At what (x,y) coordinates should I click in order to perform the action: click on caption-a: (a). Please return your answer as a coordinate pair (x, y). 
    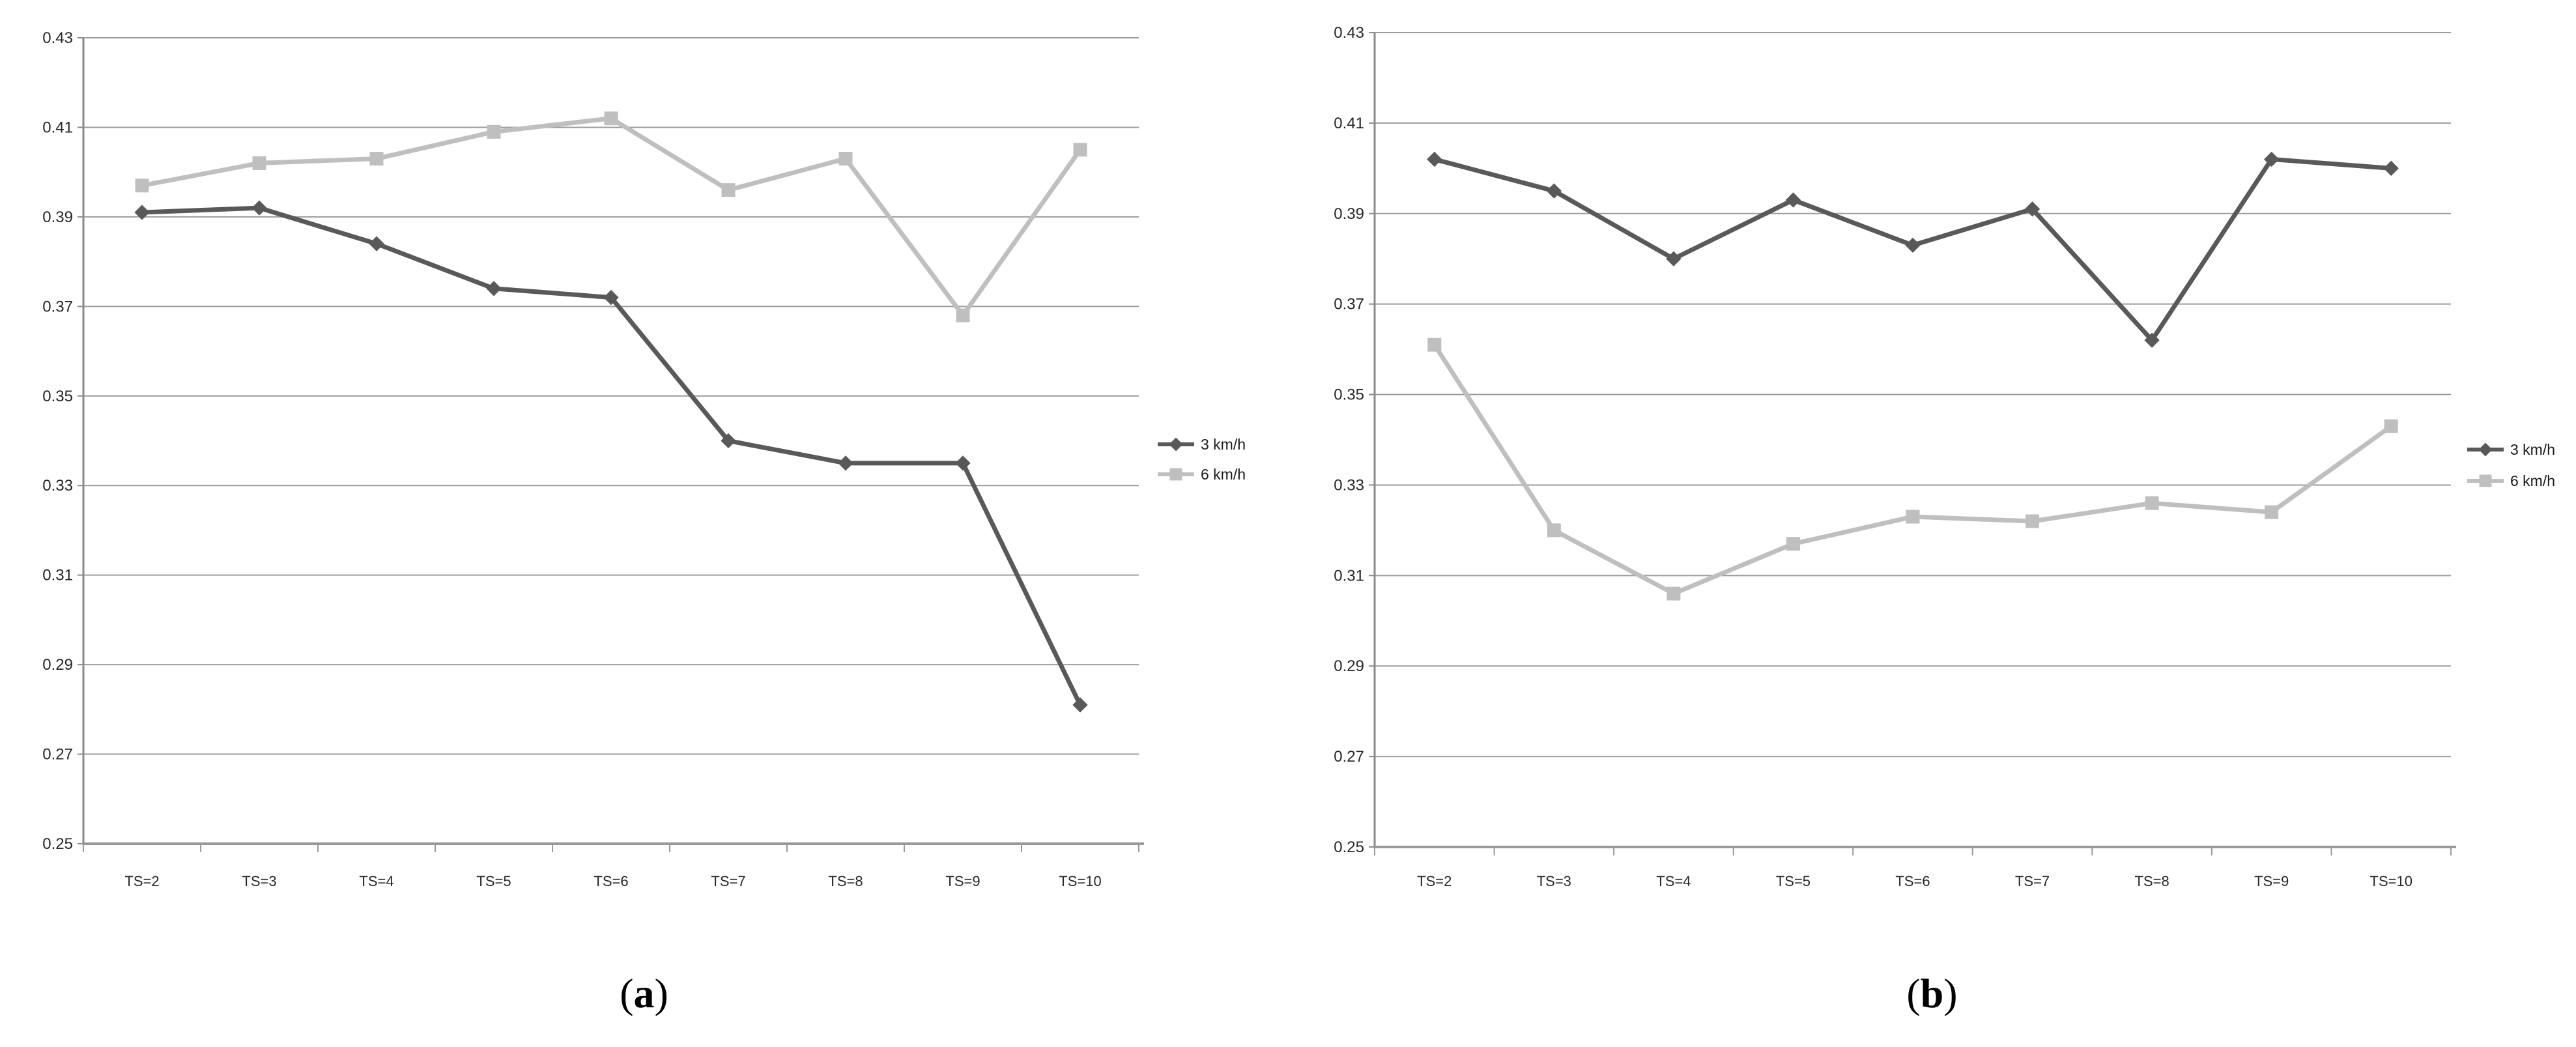
    Looking at the image, I should click on (644, 993).